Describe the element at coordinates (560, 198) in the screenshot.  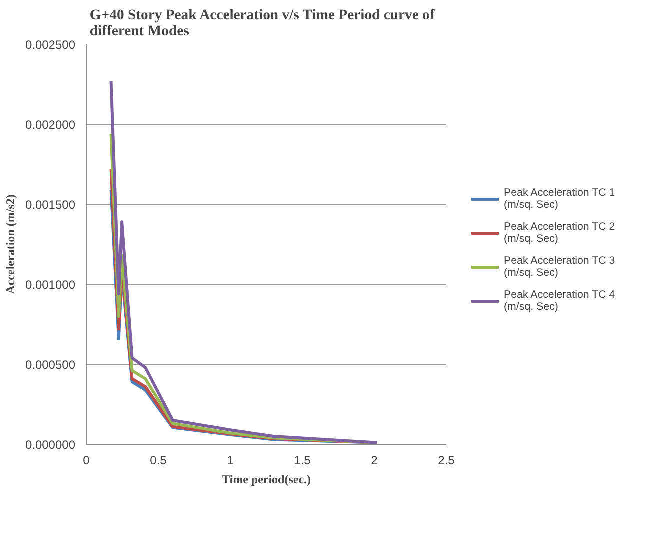
I see `legend-label: Peak Acceleration TC 1 (m/sq. Sec)` at that location.